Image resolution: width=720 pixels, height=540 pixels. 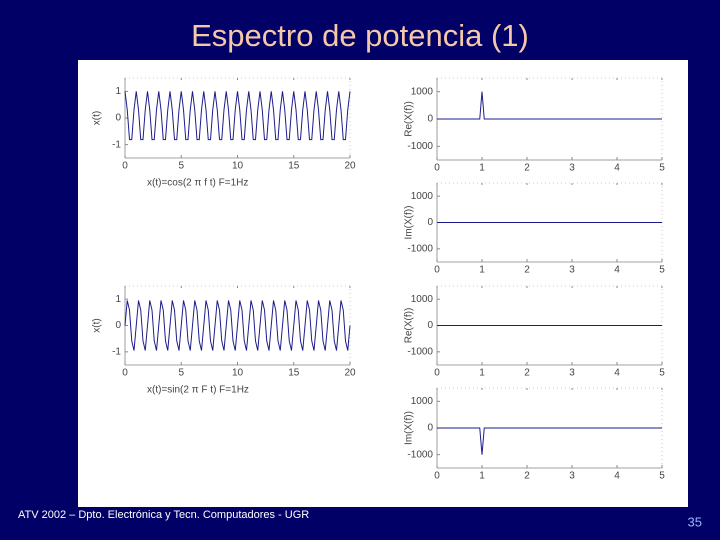 What do you see at coordinates (360, 35) in the screenshot?
I see `slide-title: Espectro de potencia (1)` at bounding box center [360, 35].